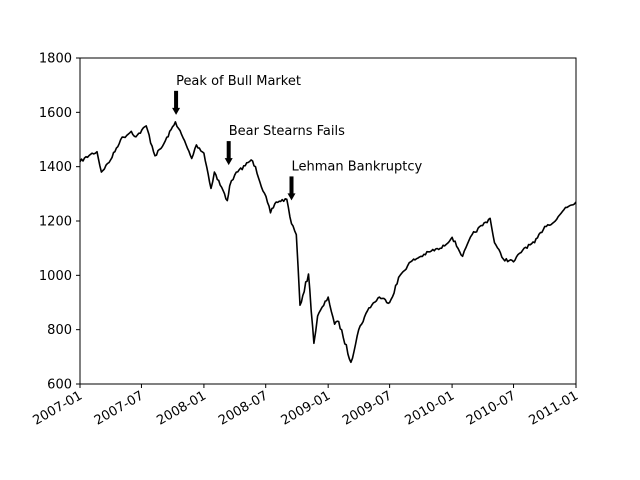 The width and height of the screenshot is (640, 480). What do you see at coordinates (59, 330) in the screenshot?
I see `y-tick-label: 800` at bounding box center [59, 330].